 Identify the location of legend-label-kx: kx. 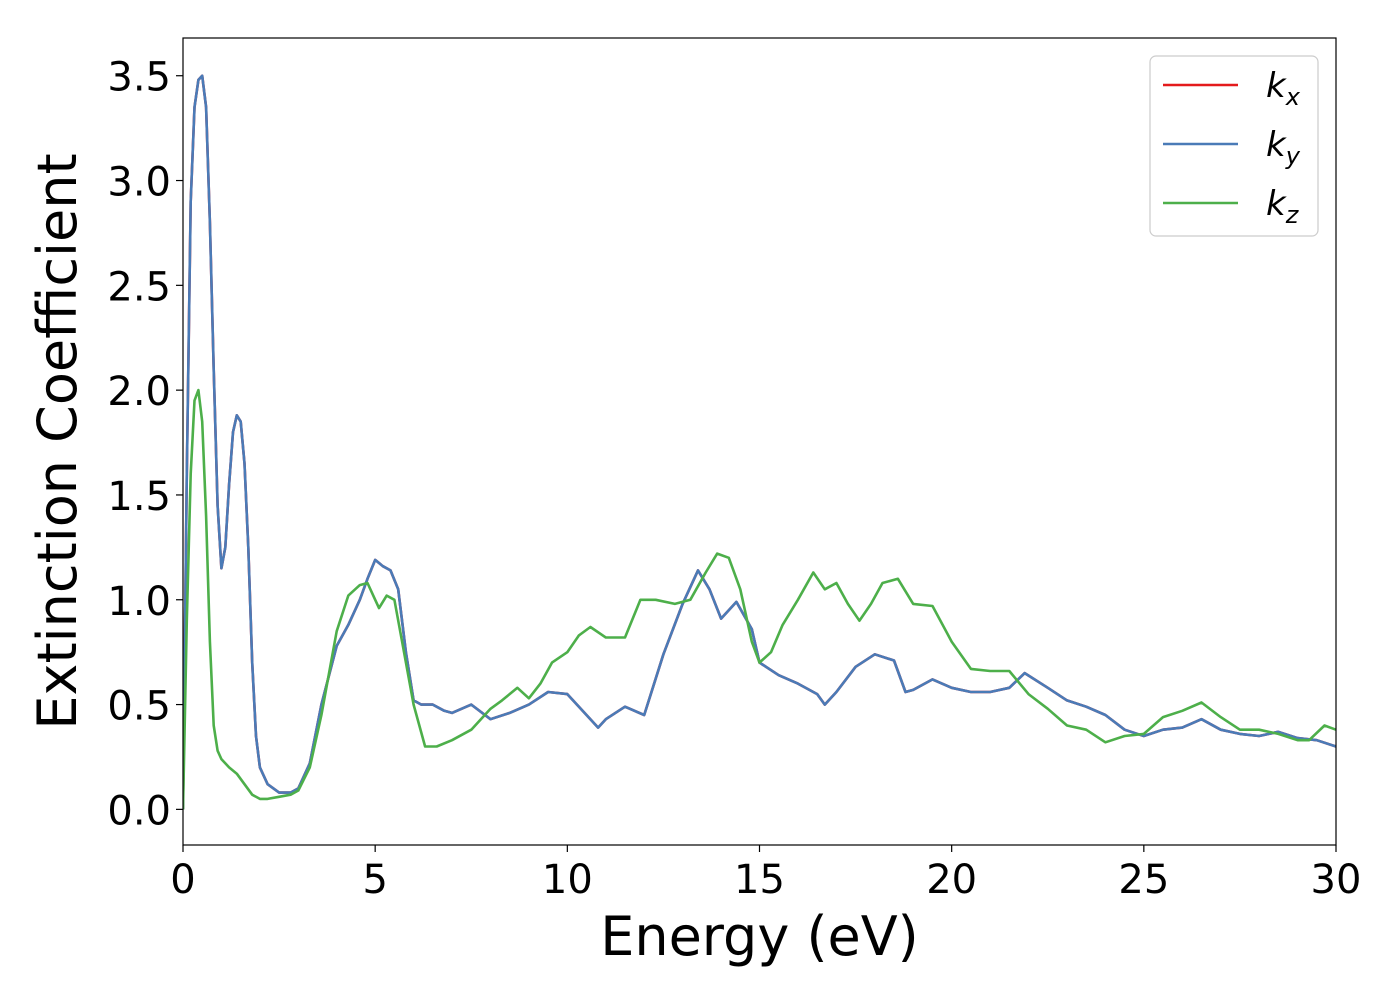
(1283, 88).